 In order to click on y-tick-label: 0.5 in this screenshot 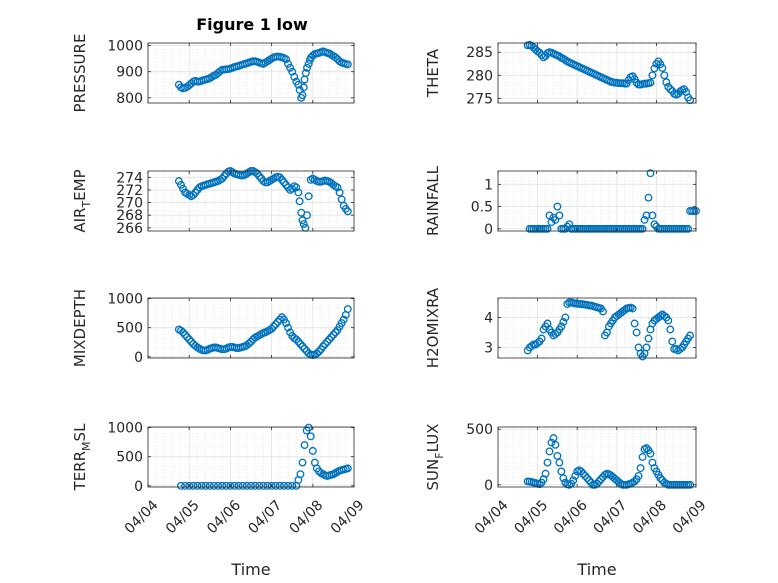, I will do `click(482, 208)`.